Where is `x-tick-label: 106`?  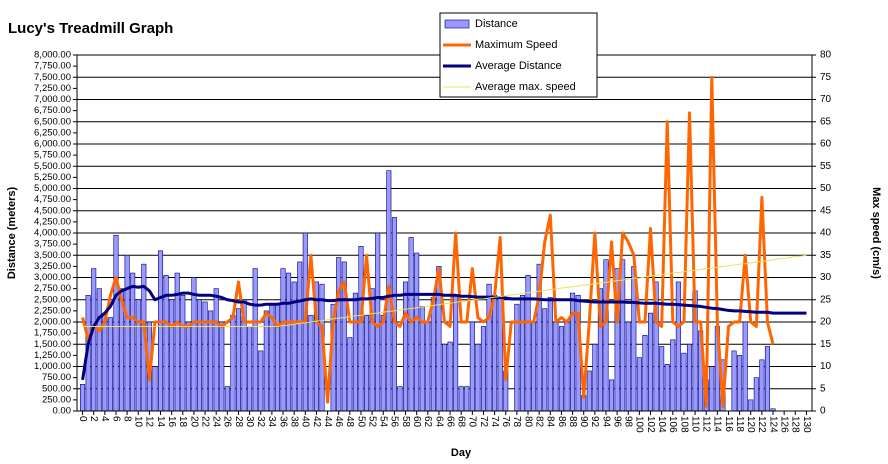 x-tick-label: 106 is located at coordinates (672, 424).